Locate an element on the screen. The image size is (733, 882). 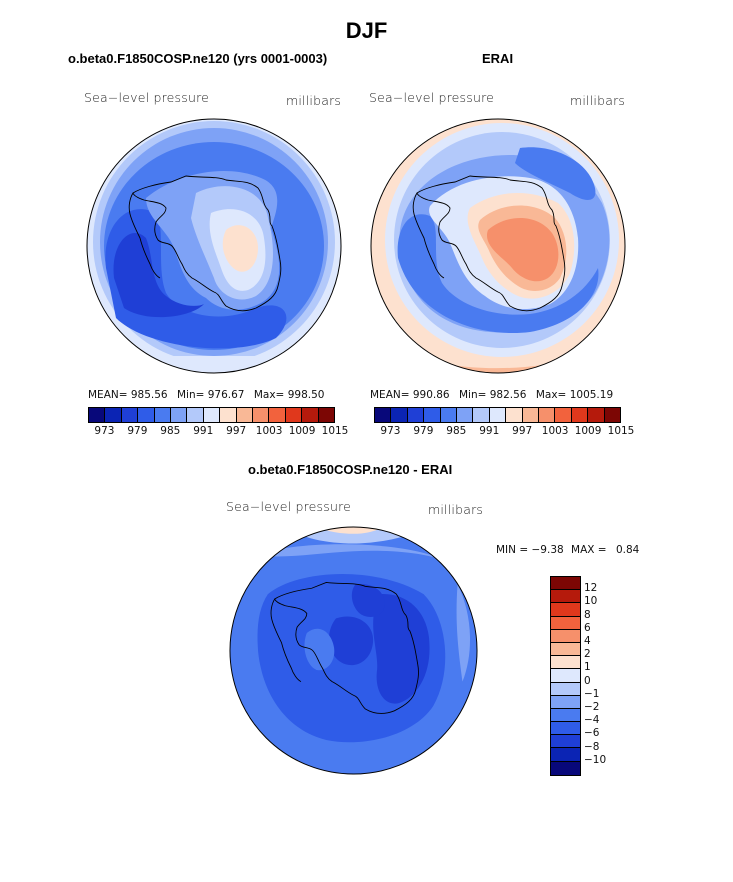
panel2-title: ERAI is located at coordinates (498, 58).